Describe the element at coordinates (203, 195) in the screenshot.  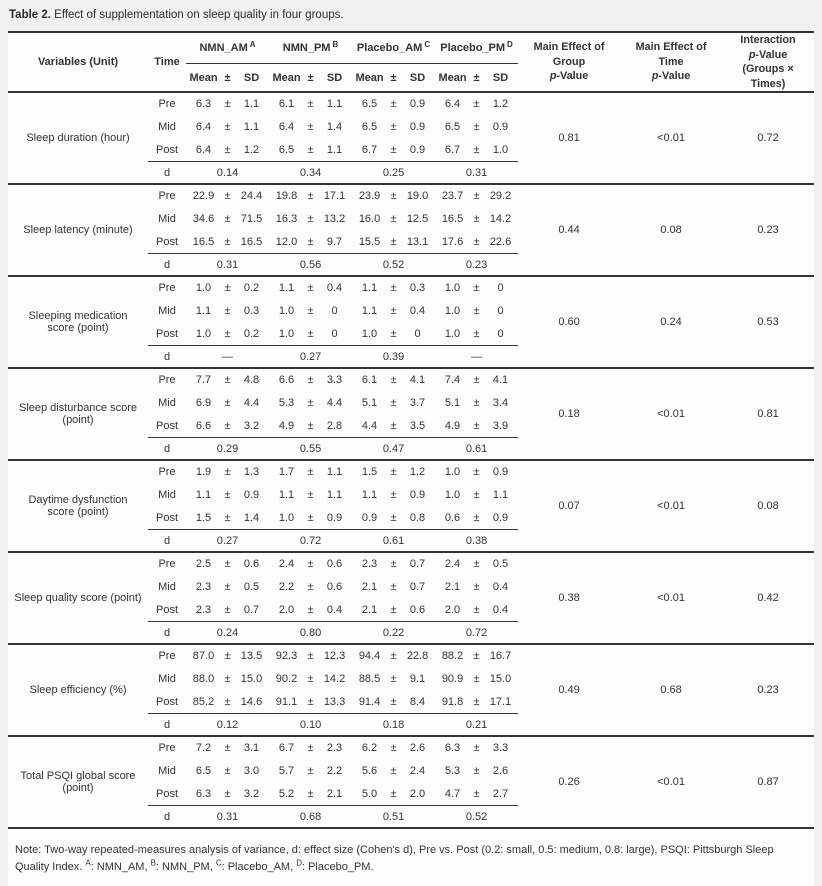
I see `mean-value: 22.9` at that location.